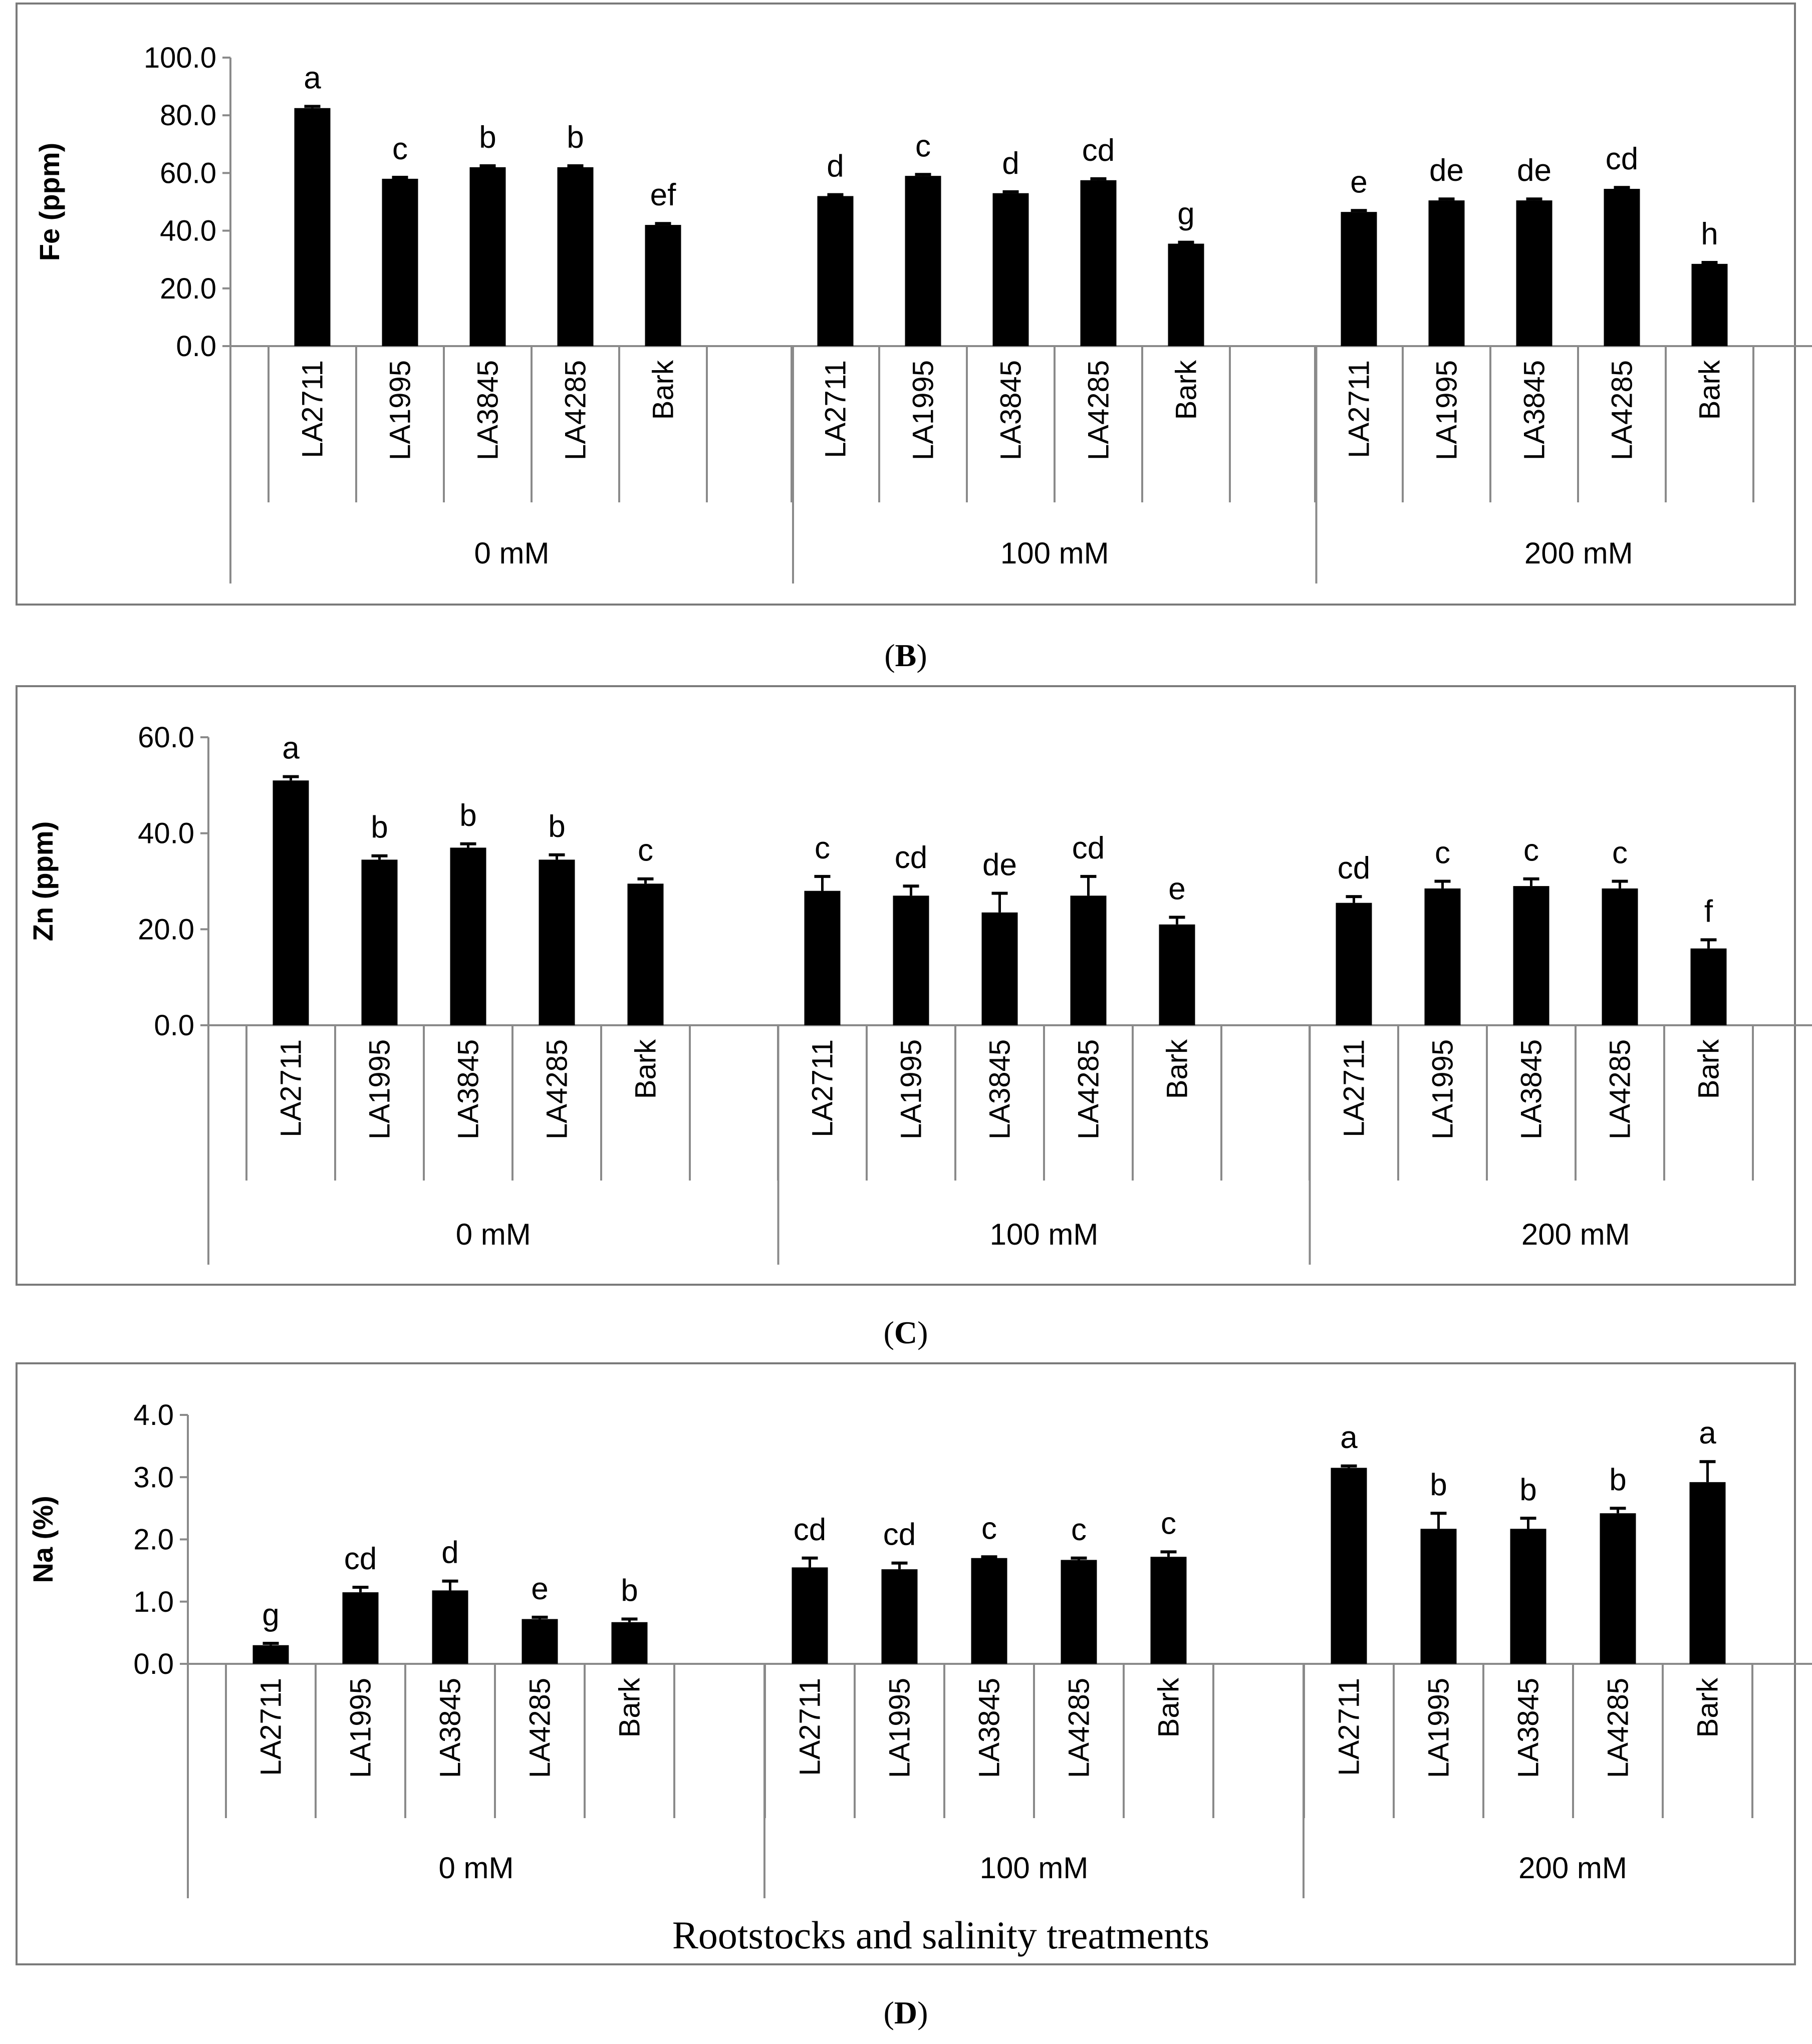 Image resolution: width=1812 pixels, height=2044 pixels. I want to click on panel-b-label-letter: B, so click(906, 655).